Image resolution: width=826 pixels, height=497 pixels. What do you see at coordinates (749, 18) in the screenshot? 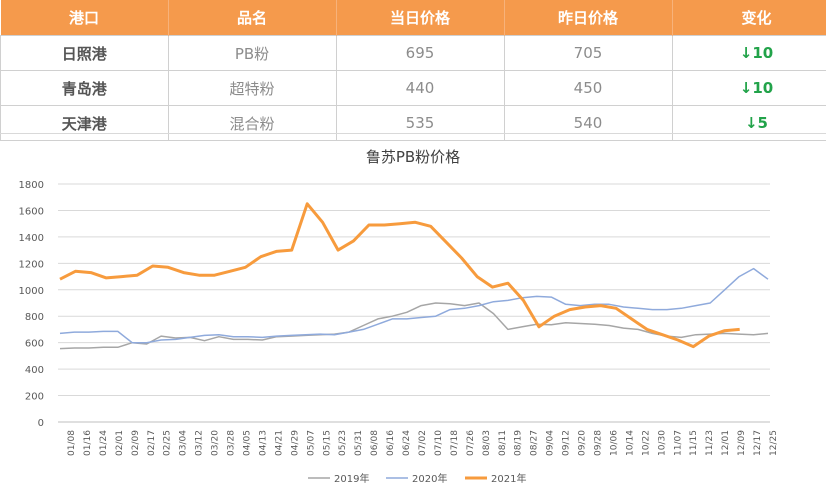
I see `header-change: 变化` at bounding box center [749, 18].